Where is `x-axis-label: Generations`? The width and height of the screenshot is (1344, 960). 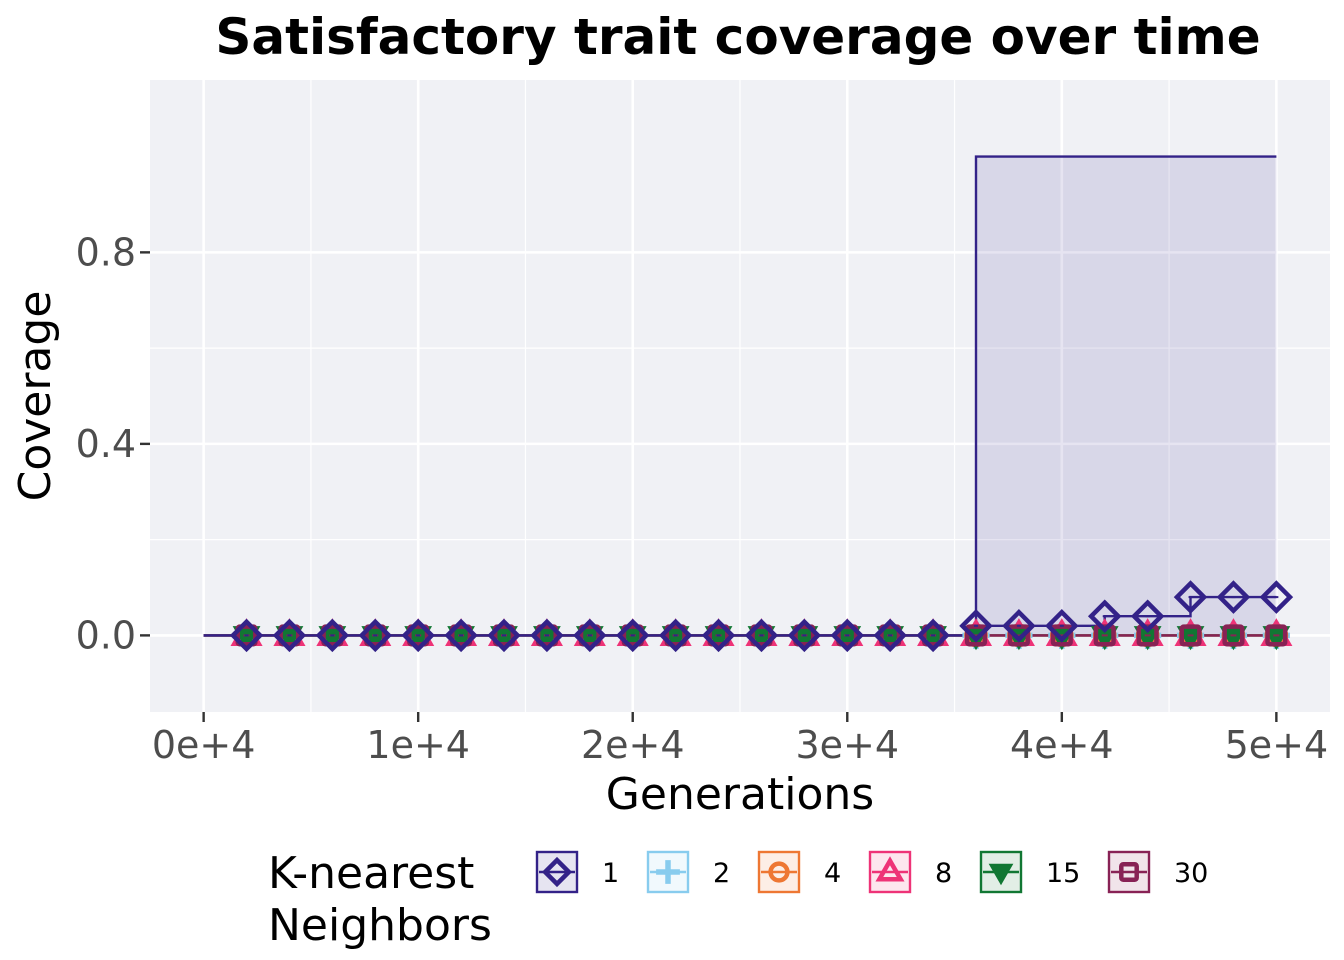 x-axis-label: Generations is located at coordinates (740, 794).